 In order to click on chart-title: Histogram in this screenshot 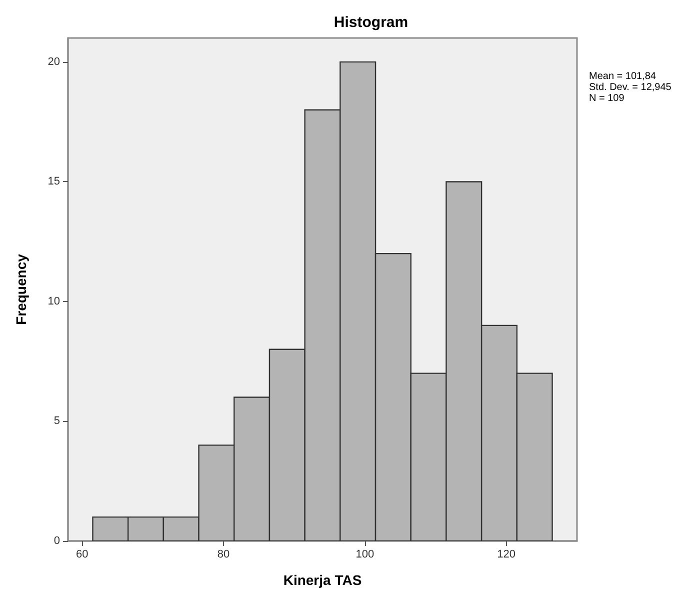, I will do `click(371, 22)`.